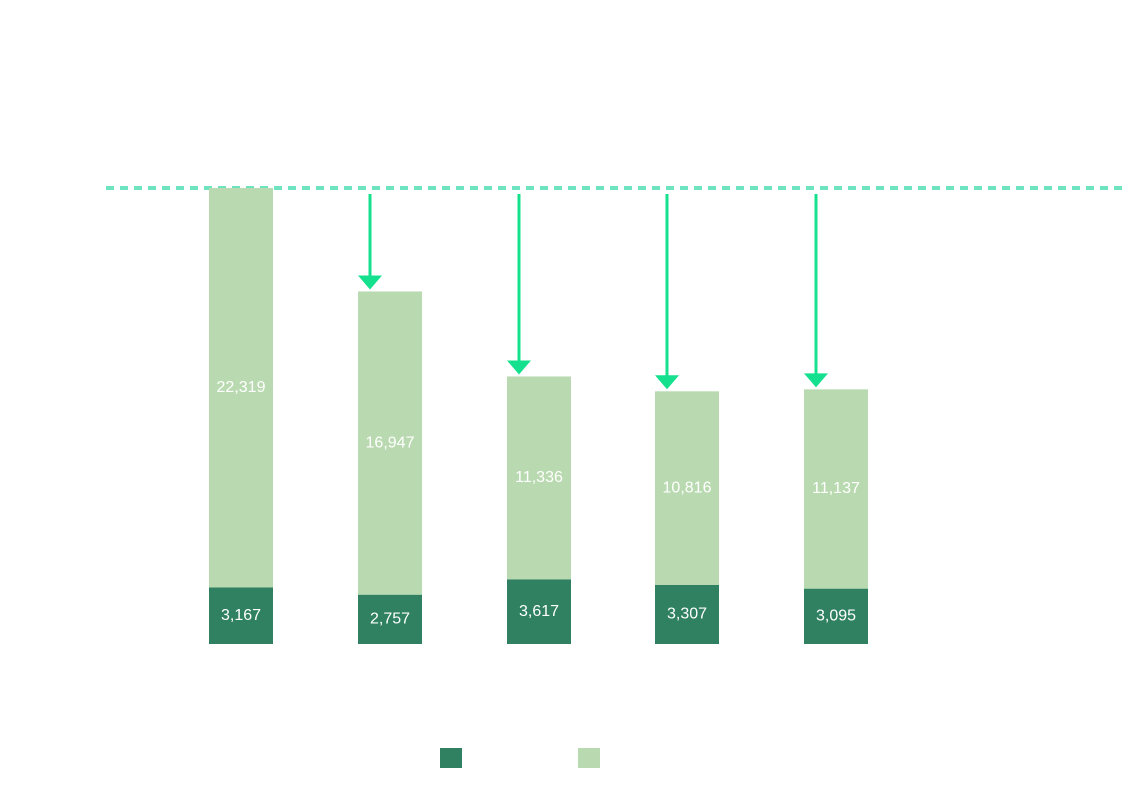  I want to click on data-label-series-0-cat-0: 3,167, so click(241, 615).